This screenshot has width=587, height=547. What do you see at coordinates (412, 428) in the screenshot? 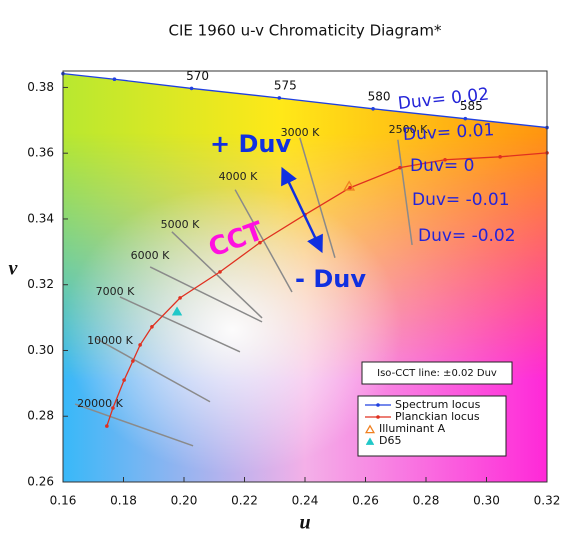
I see `legend-label: Illuminant A` at bounding box center [412, 428].